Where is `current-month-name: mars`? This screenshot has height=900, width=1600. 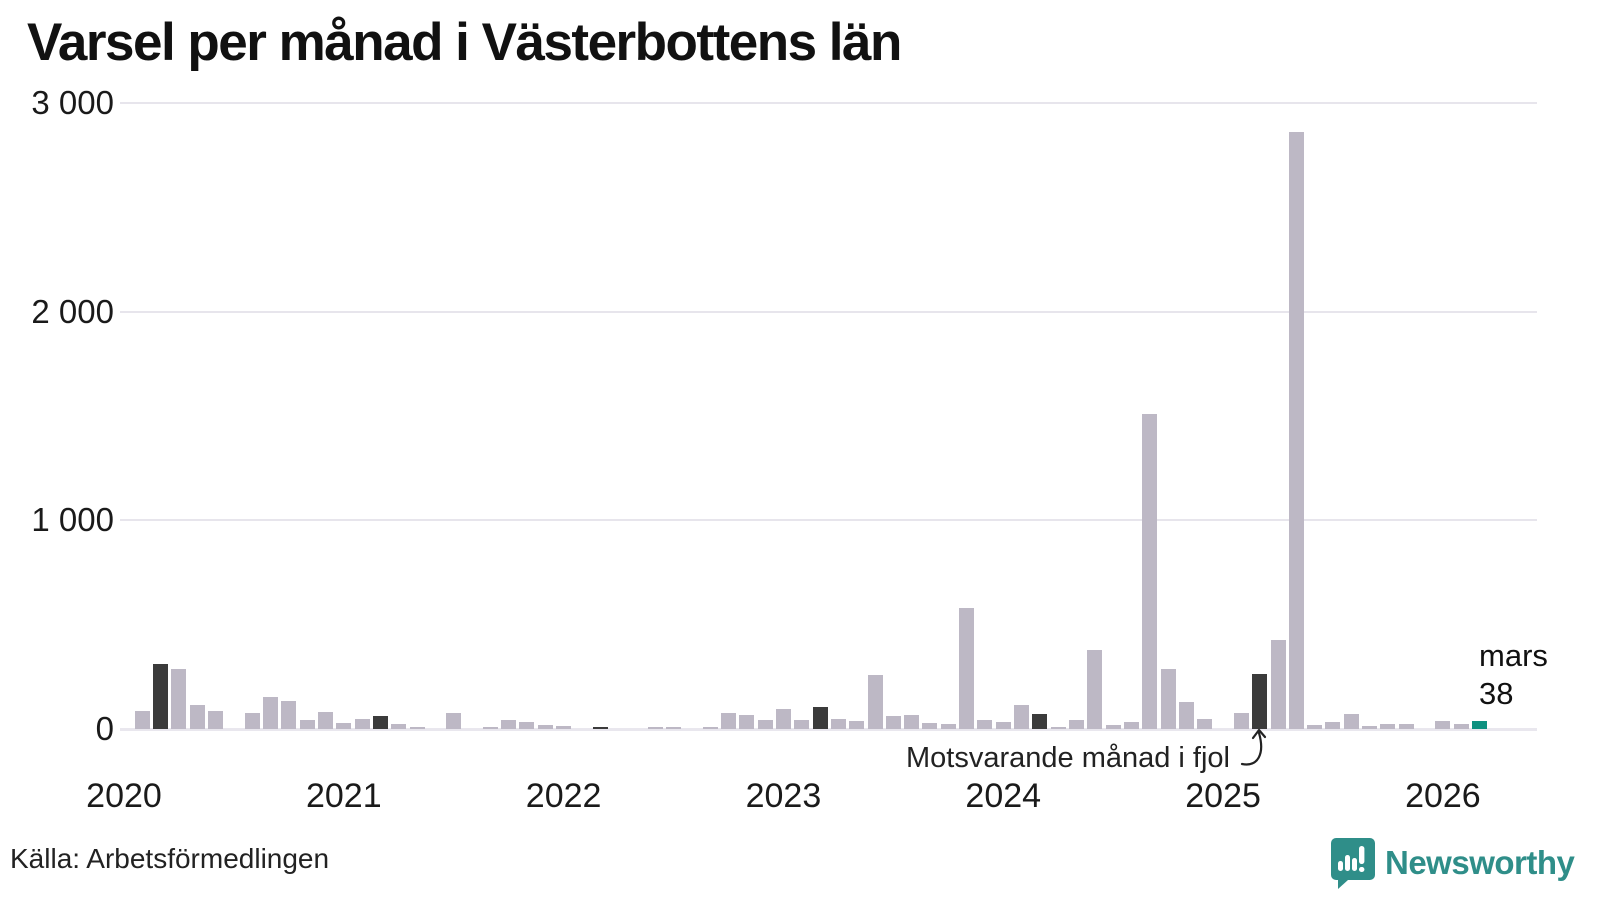
current-month-name: mars is located at coordinates (1513, 655).